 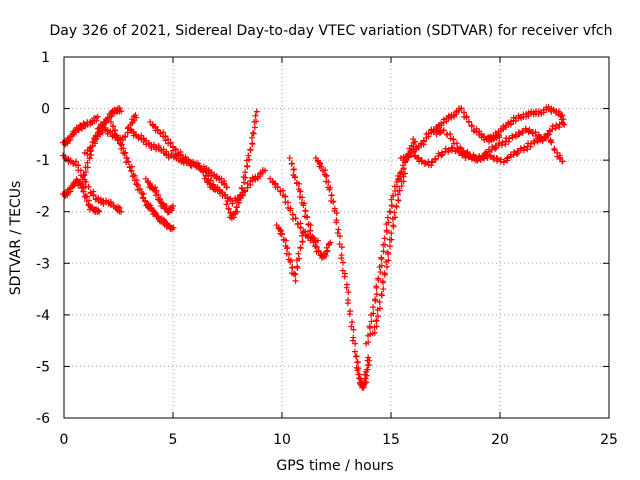 What do you see at coordinates (16, 238) in the screenshot?
I see `y-axis-label: SDTVAR / TECUs` at bounding box center [16, 238].